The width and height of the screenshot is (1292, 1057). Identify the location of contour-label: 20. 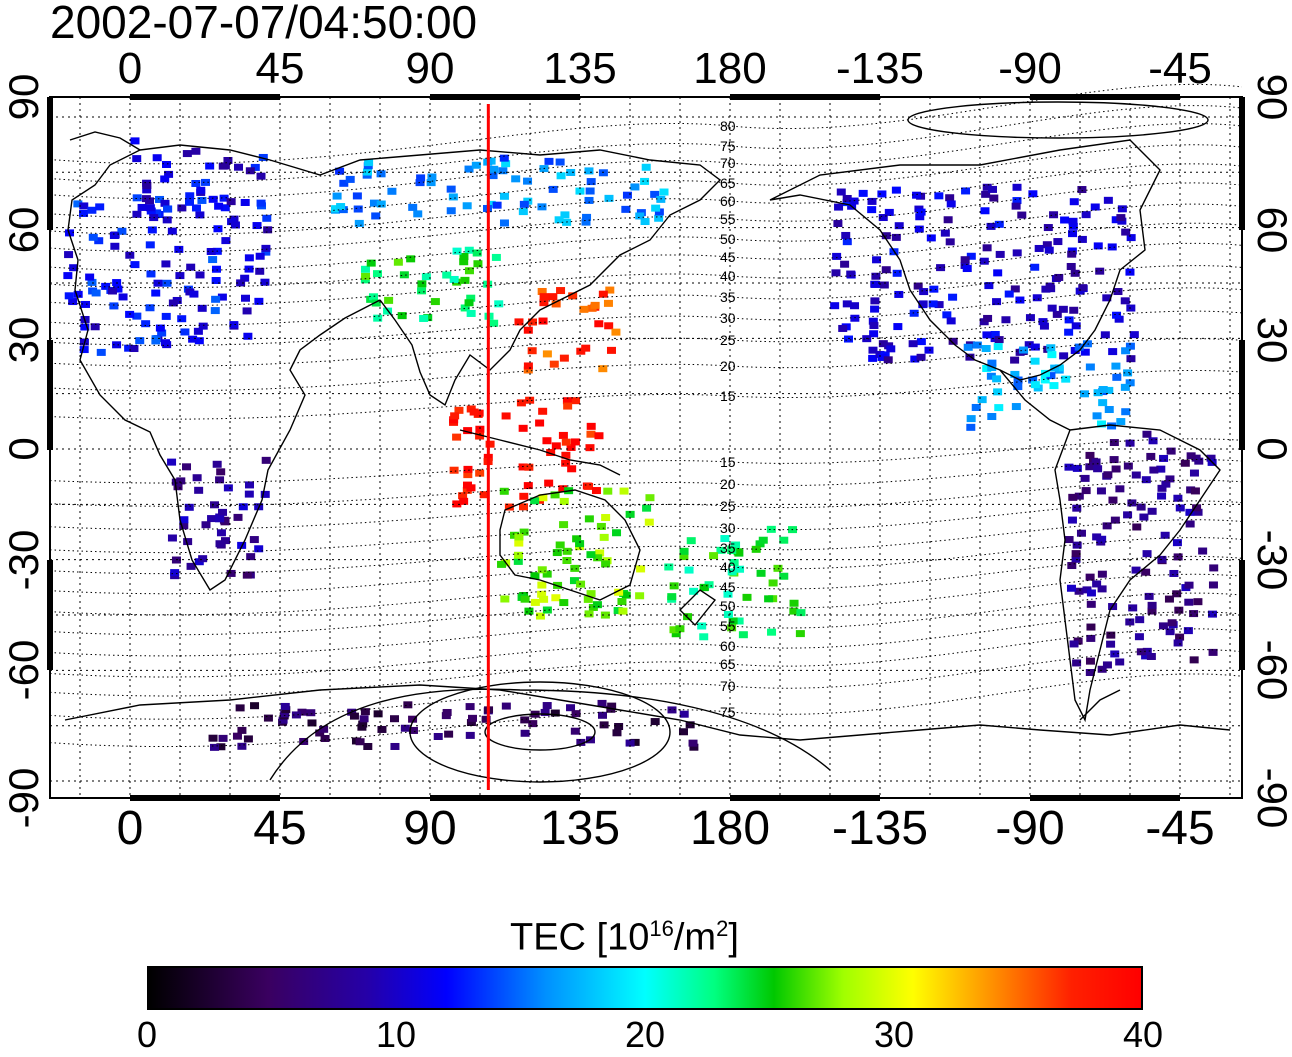
(728, 484).